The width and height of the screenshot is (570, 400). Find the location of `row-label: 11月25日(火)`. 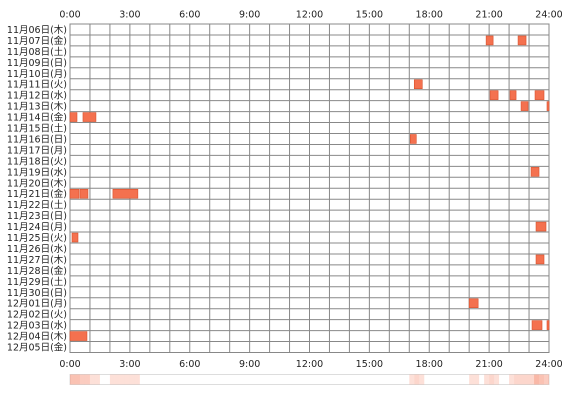

row-label: 11月25日(火) is located at coordinates (37, 238).